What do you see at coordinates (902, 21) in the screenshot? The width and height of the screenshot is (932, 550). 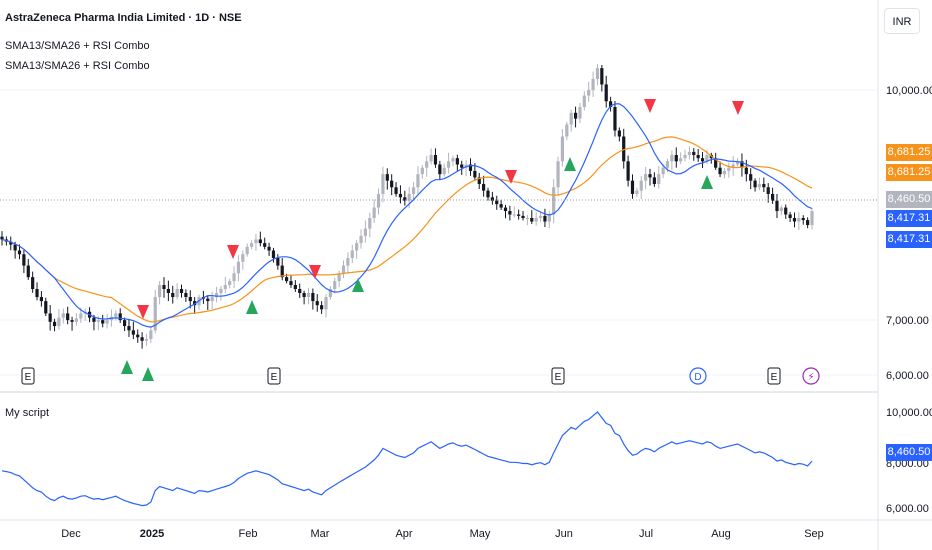 I see `currency-button: INR` at bounding box center [902, 21].